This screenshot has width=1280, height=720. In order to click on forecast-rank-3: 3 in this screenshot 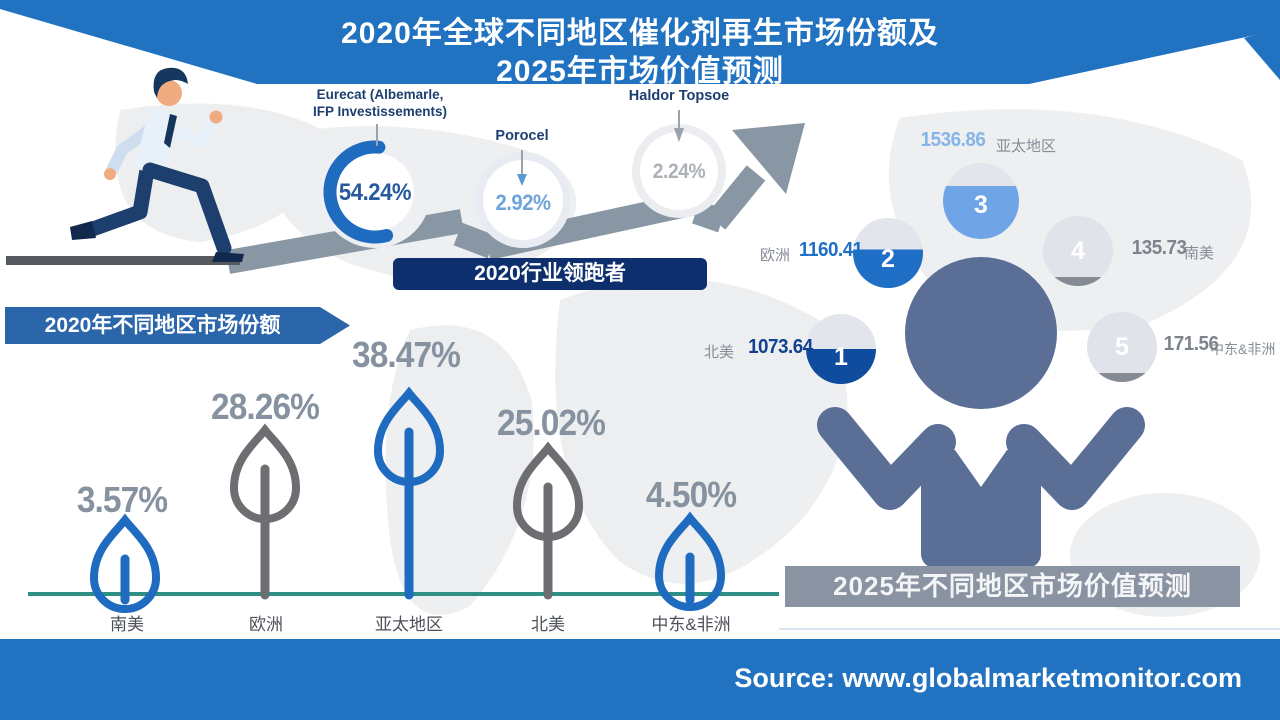, I will do `click(981, 204)`.